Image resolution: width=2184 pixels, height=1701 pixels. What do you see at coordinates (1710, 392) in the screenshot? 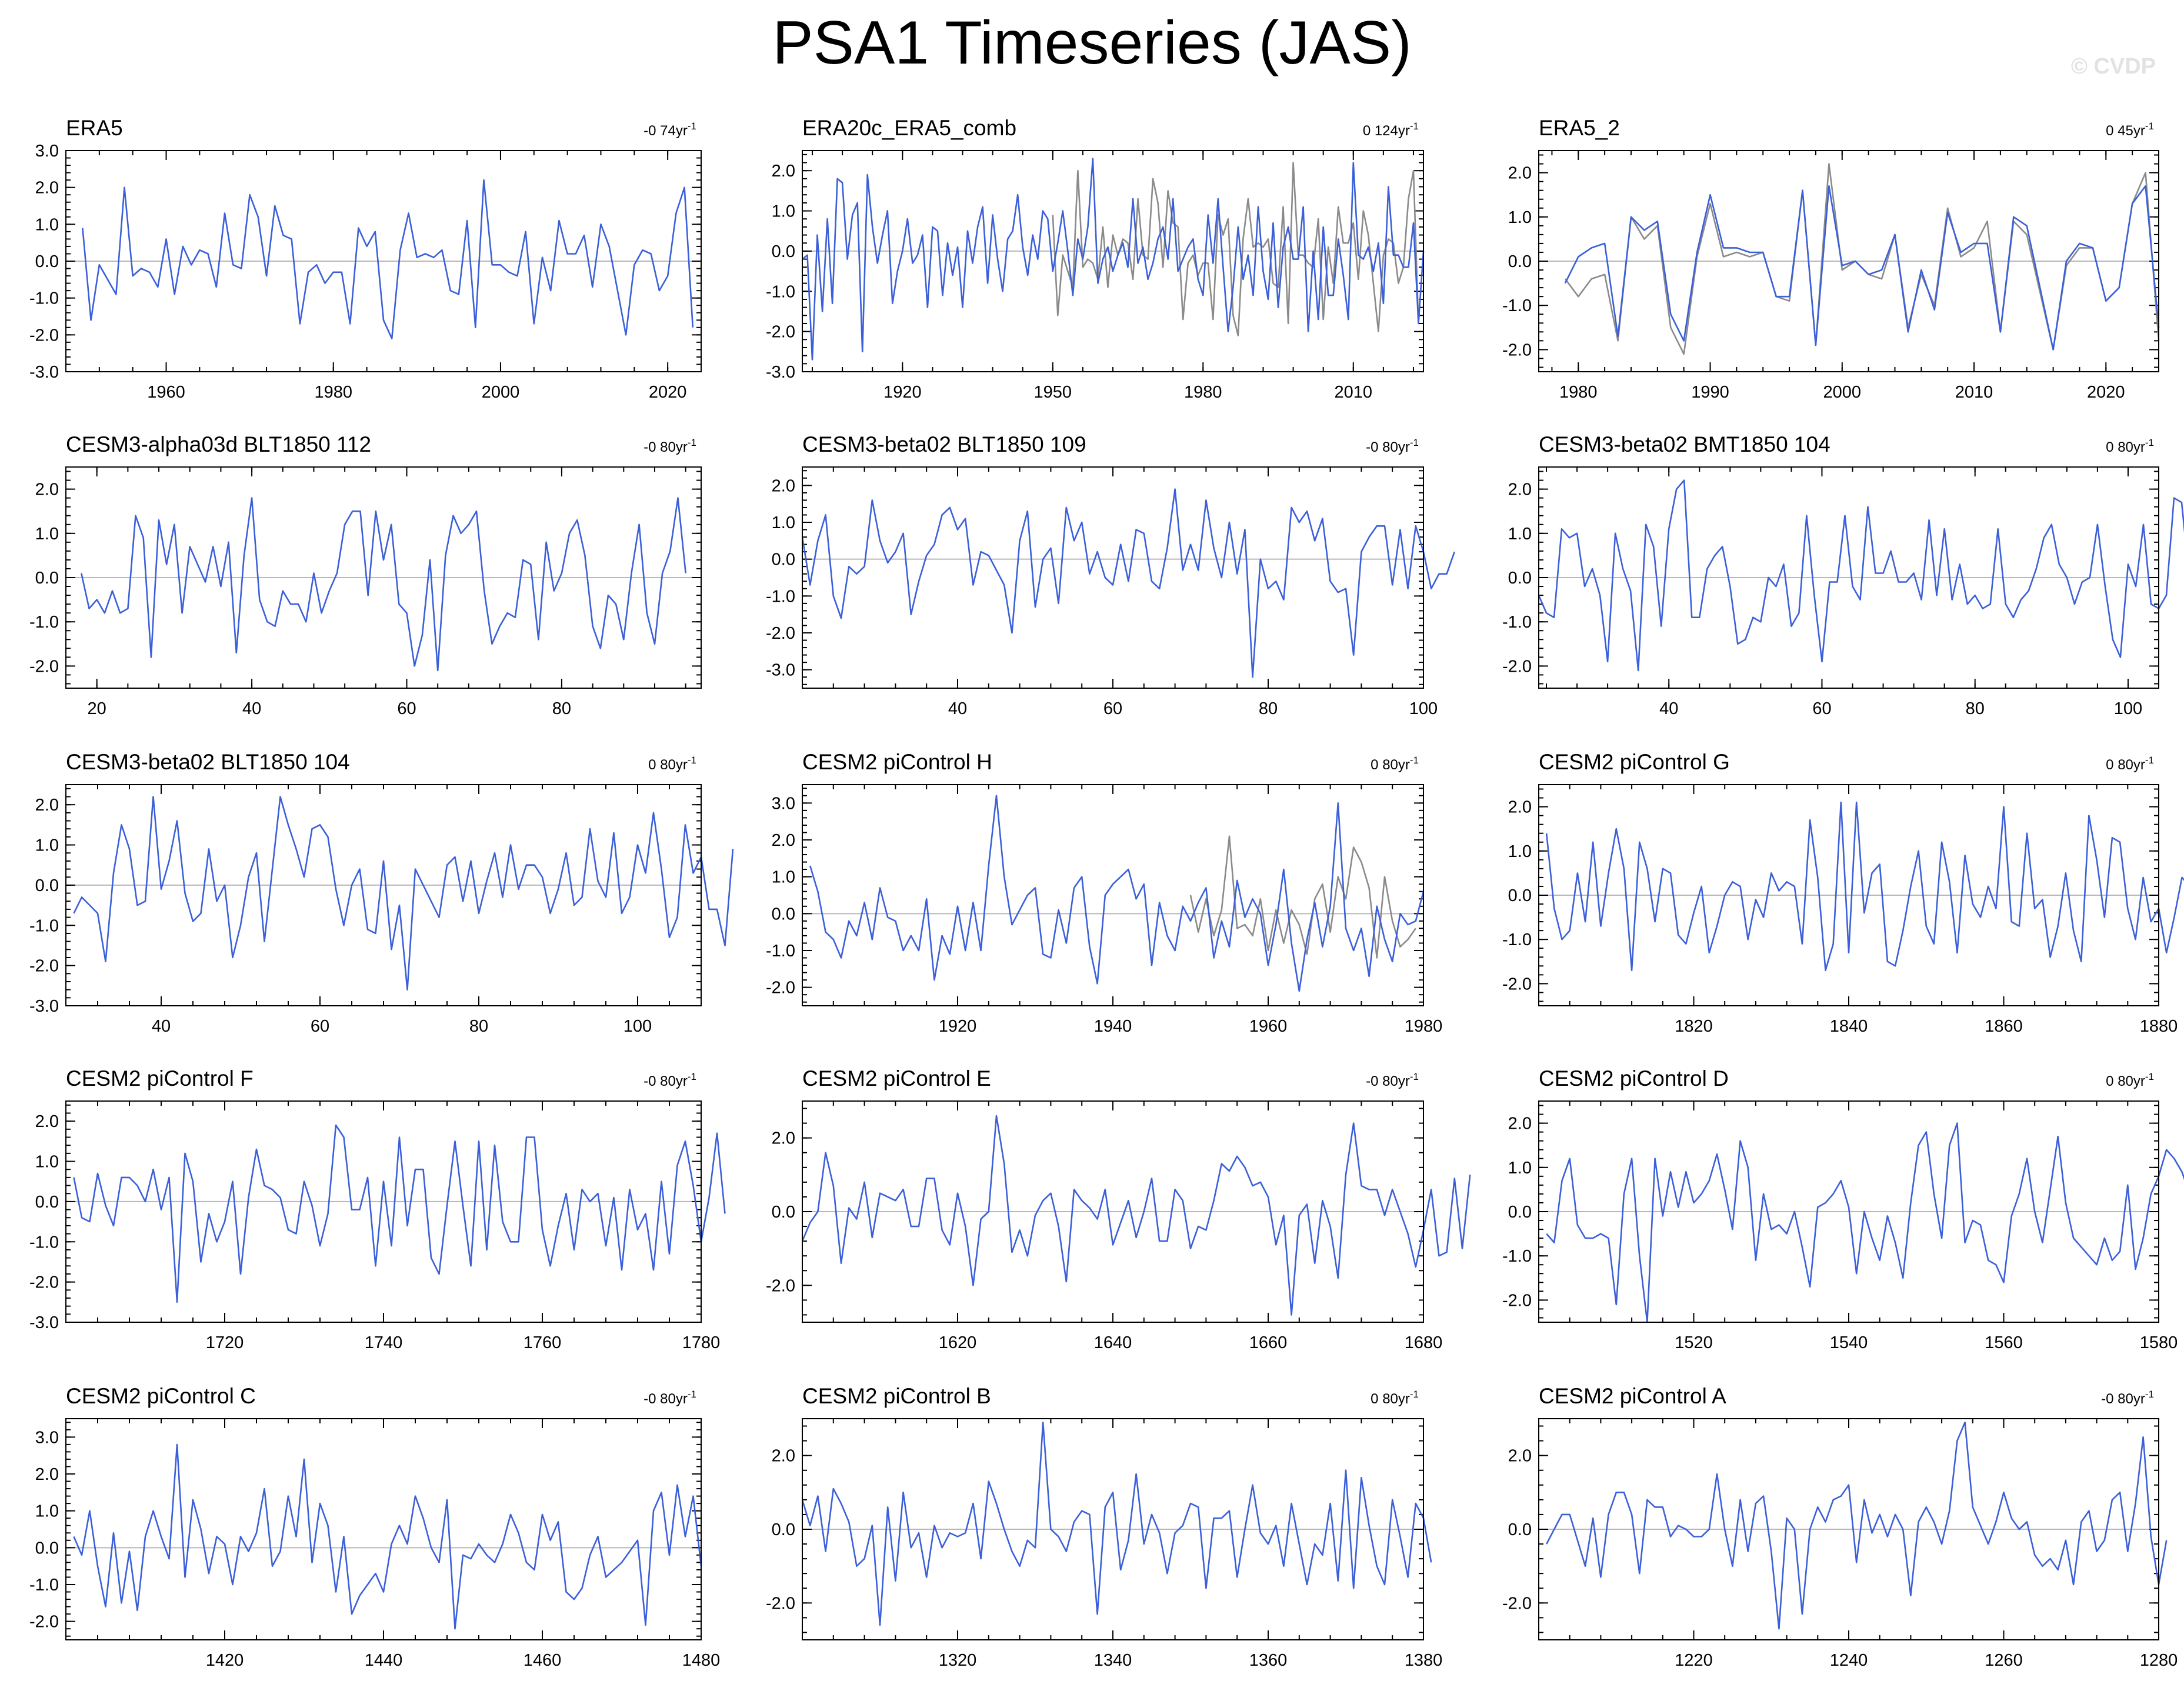
I see `x-tick-label: 1990` at bounding box center [1710, 392].